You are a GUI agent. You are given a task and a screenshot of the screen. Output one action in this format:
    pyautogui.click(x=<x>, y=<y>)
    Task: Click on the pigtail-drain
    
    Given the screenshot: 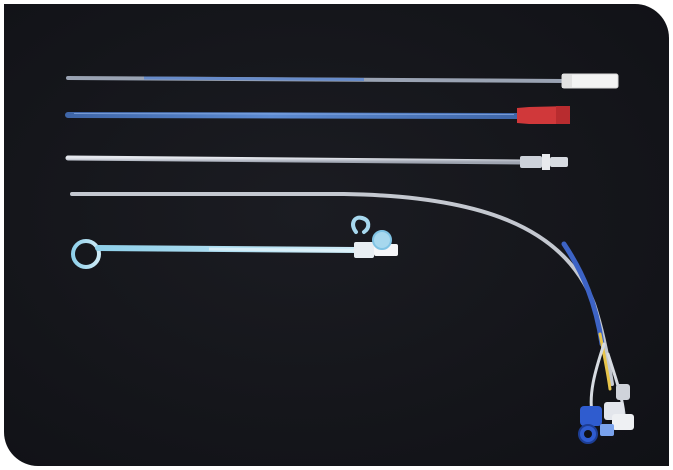 What is the action you would take?
    pyautogui.click(x=234, y=242)
    